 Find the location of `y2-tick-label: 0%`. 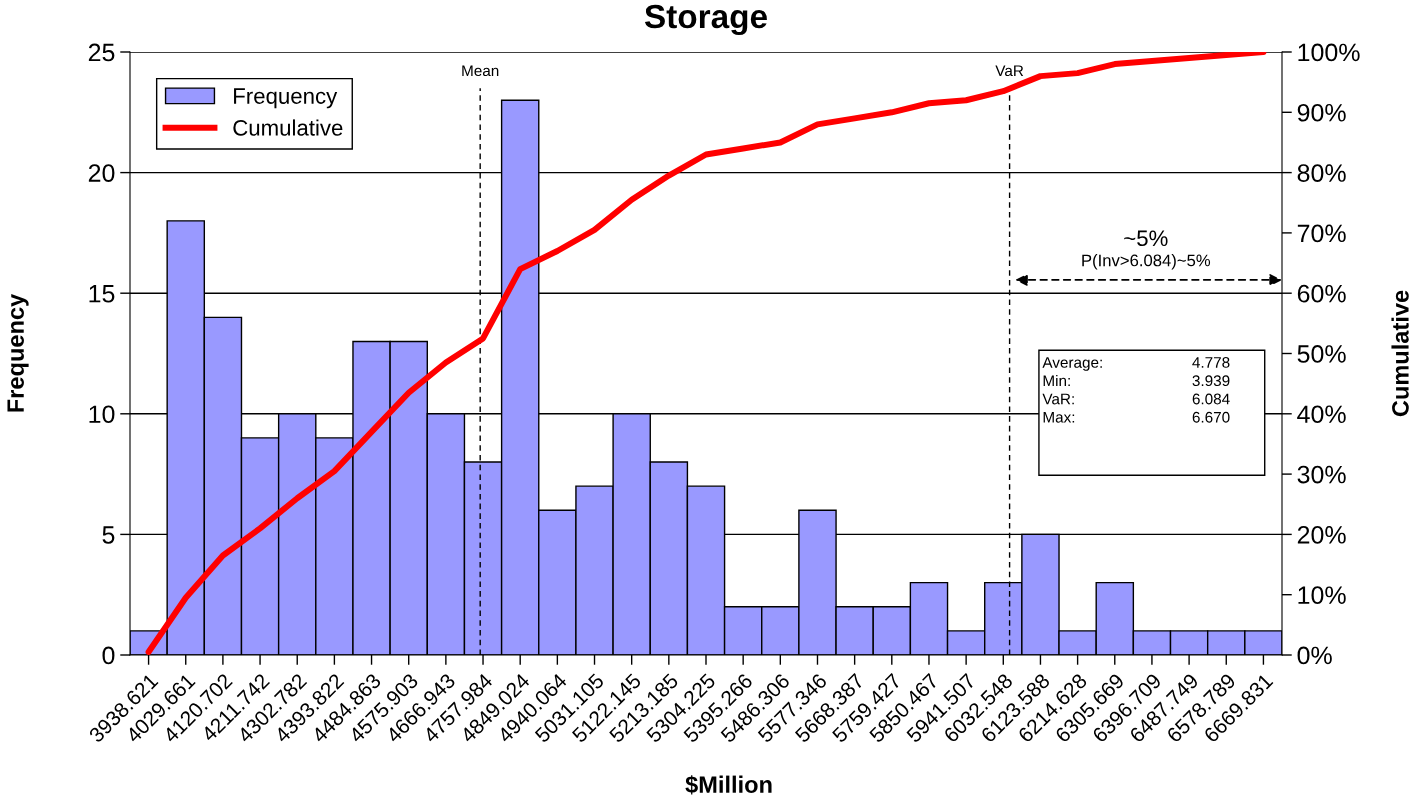

y2-tick-label: 0% is located at coordinates (1314, 655).